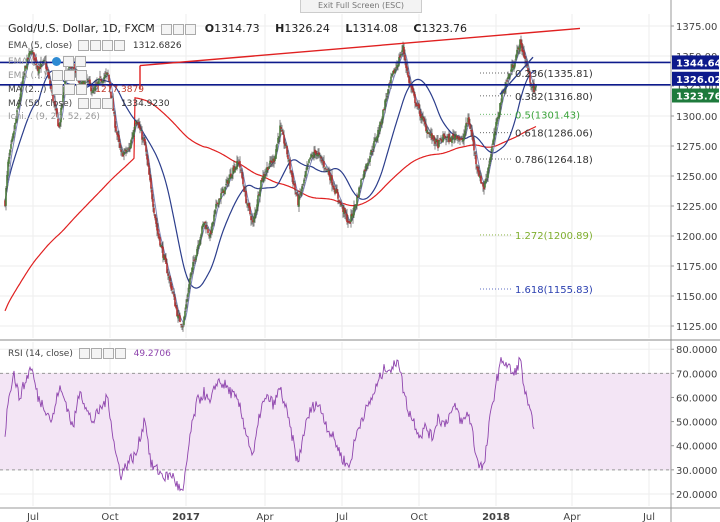 The width and height of the screenshot is (720, 522). What do you see at coordinates (696, 237) in the screenshot?
I see `price-tick-label: 1200.00` at bounding box center [696, 237].